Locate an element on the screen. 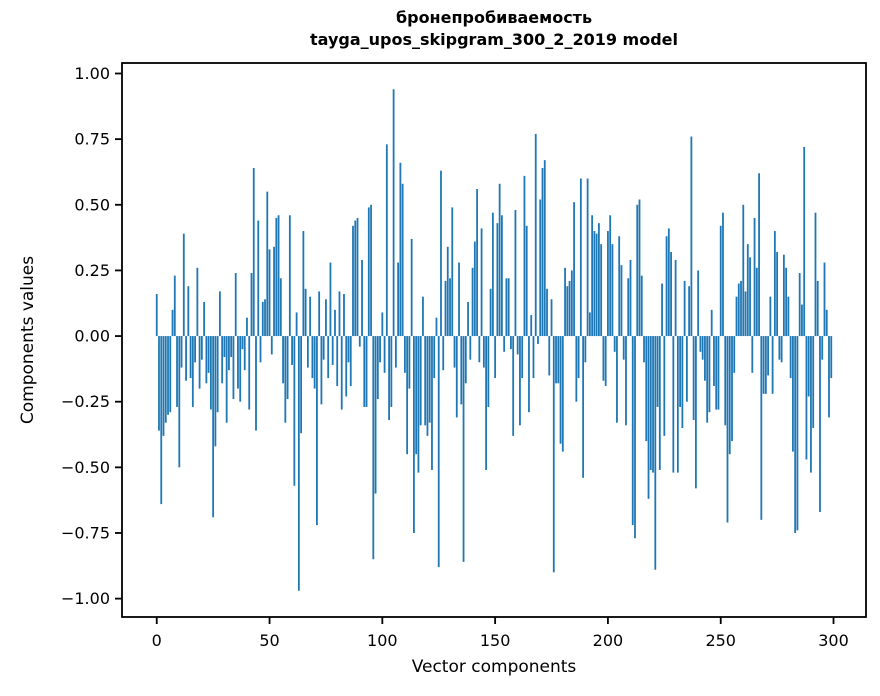 The height and width of the screenshot is (696, 880). y-tick-label: −0.50 is located at coordinates (85, 467).